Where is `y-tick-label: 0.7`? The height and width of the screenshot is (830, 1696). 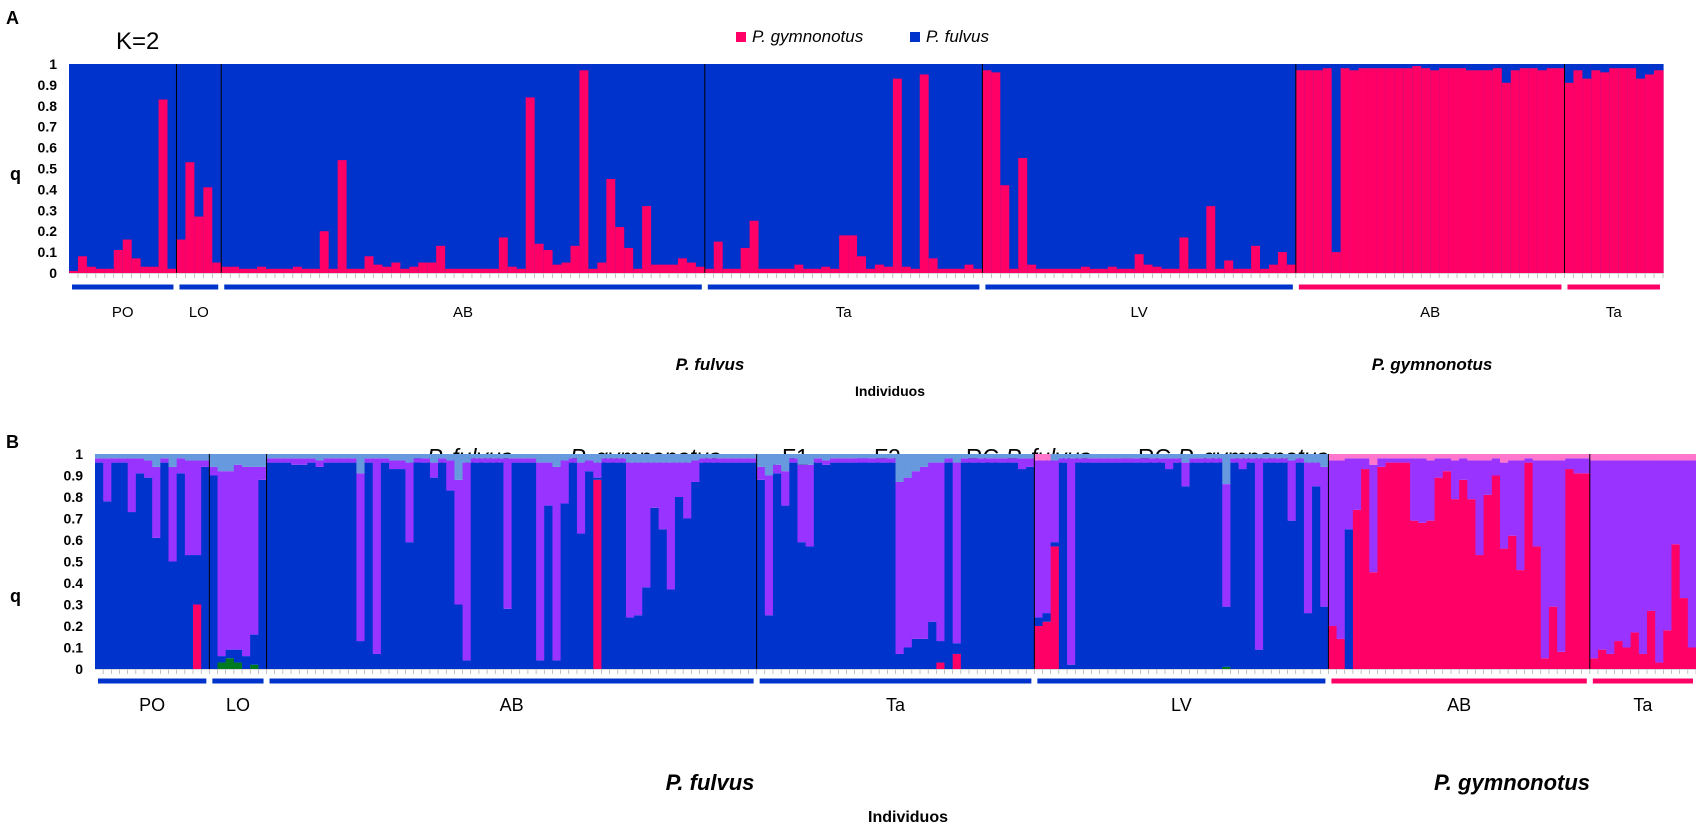 y-tick-label: 0.7 is located at coordinates (74, 519).